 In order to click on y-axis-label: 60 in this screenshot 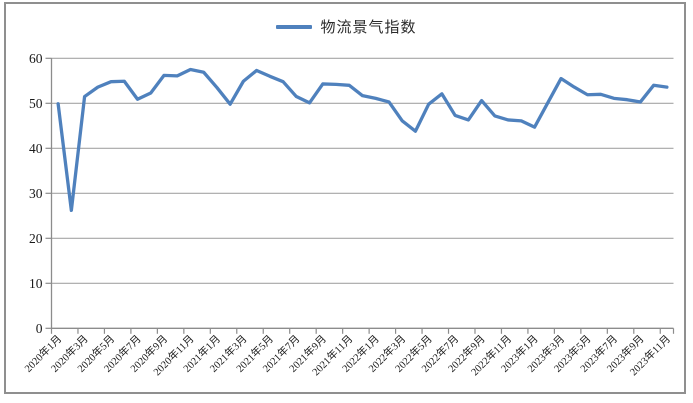, I will do `click(36, 58)`.